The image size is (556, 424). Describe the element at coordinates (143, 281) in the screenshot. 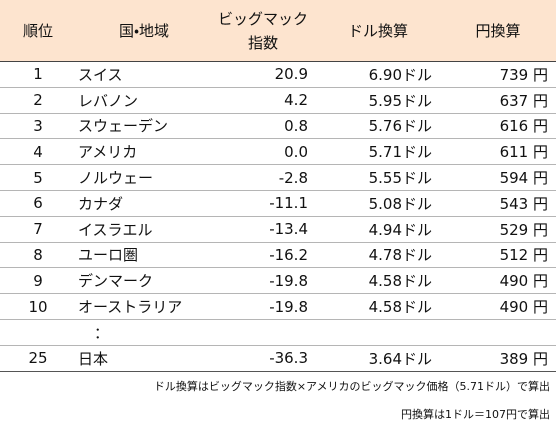

I see `cell: デンマーク` at that location.